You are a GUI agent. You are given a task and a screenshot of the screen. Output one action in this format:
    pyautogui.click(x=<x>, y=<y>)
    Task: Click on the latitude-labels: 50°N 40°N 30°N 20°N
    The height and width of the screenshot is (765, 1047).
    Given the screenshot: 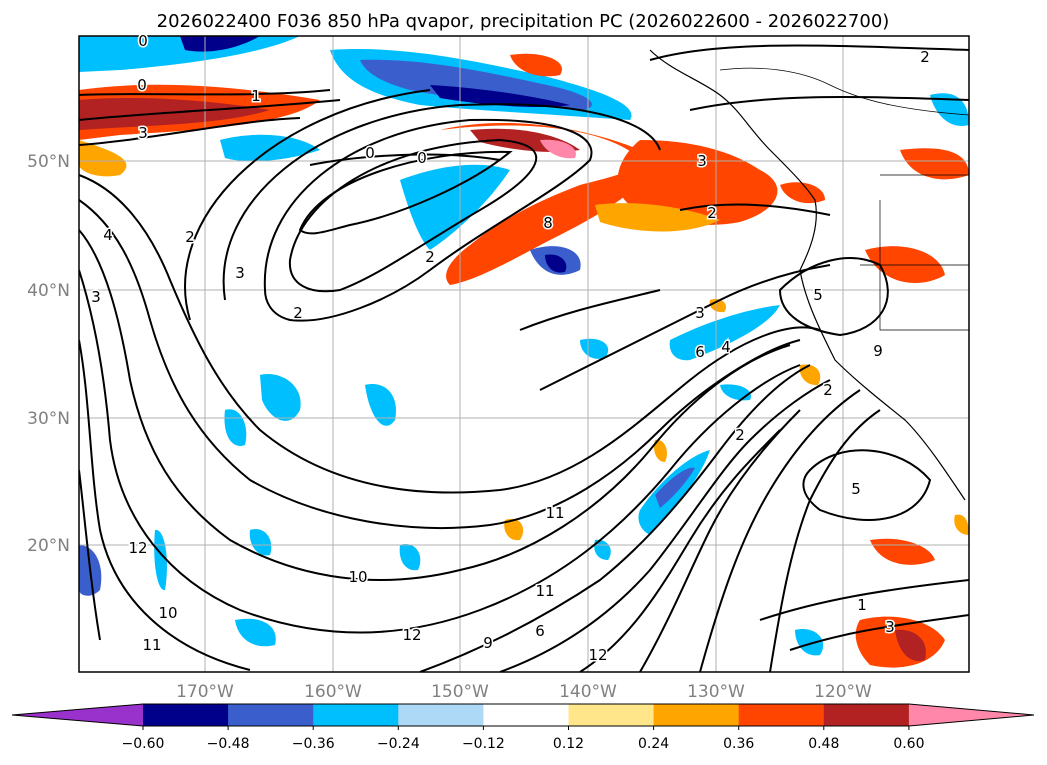 What is the action you would take?
    pyautogui.click(x=48, y=354)
    